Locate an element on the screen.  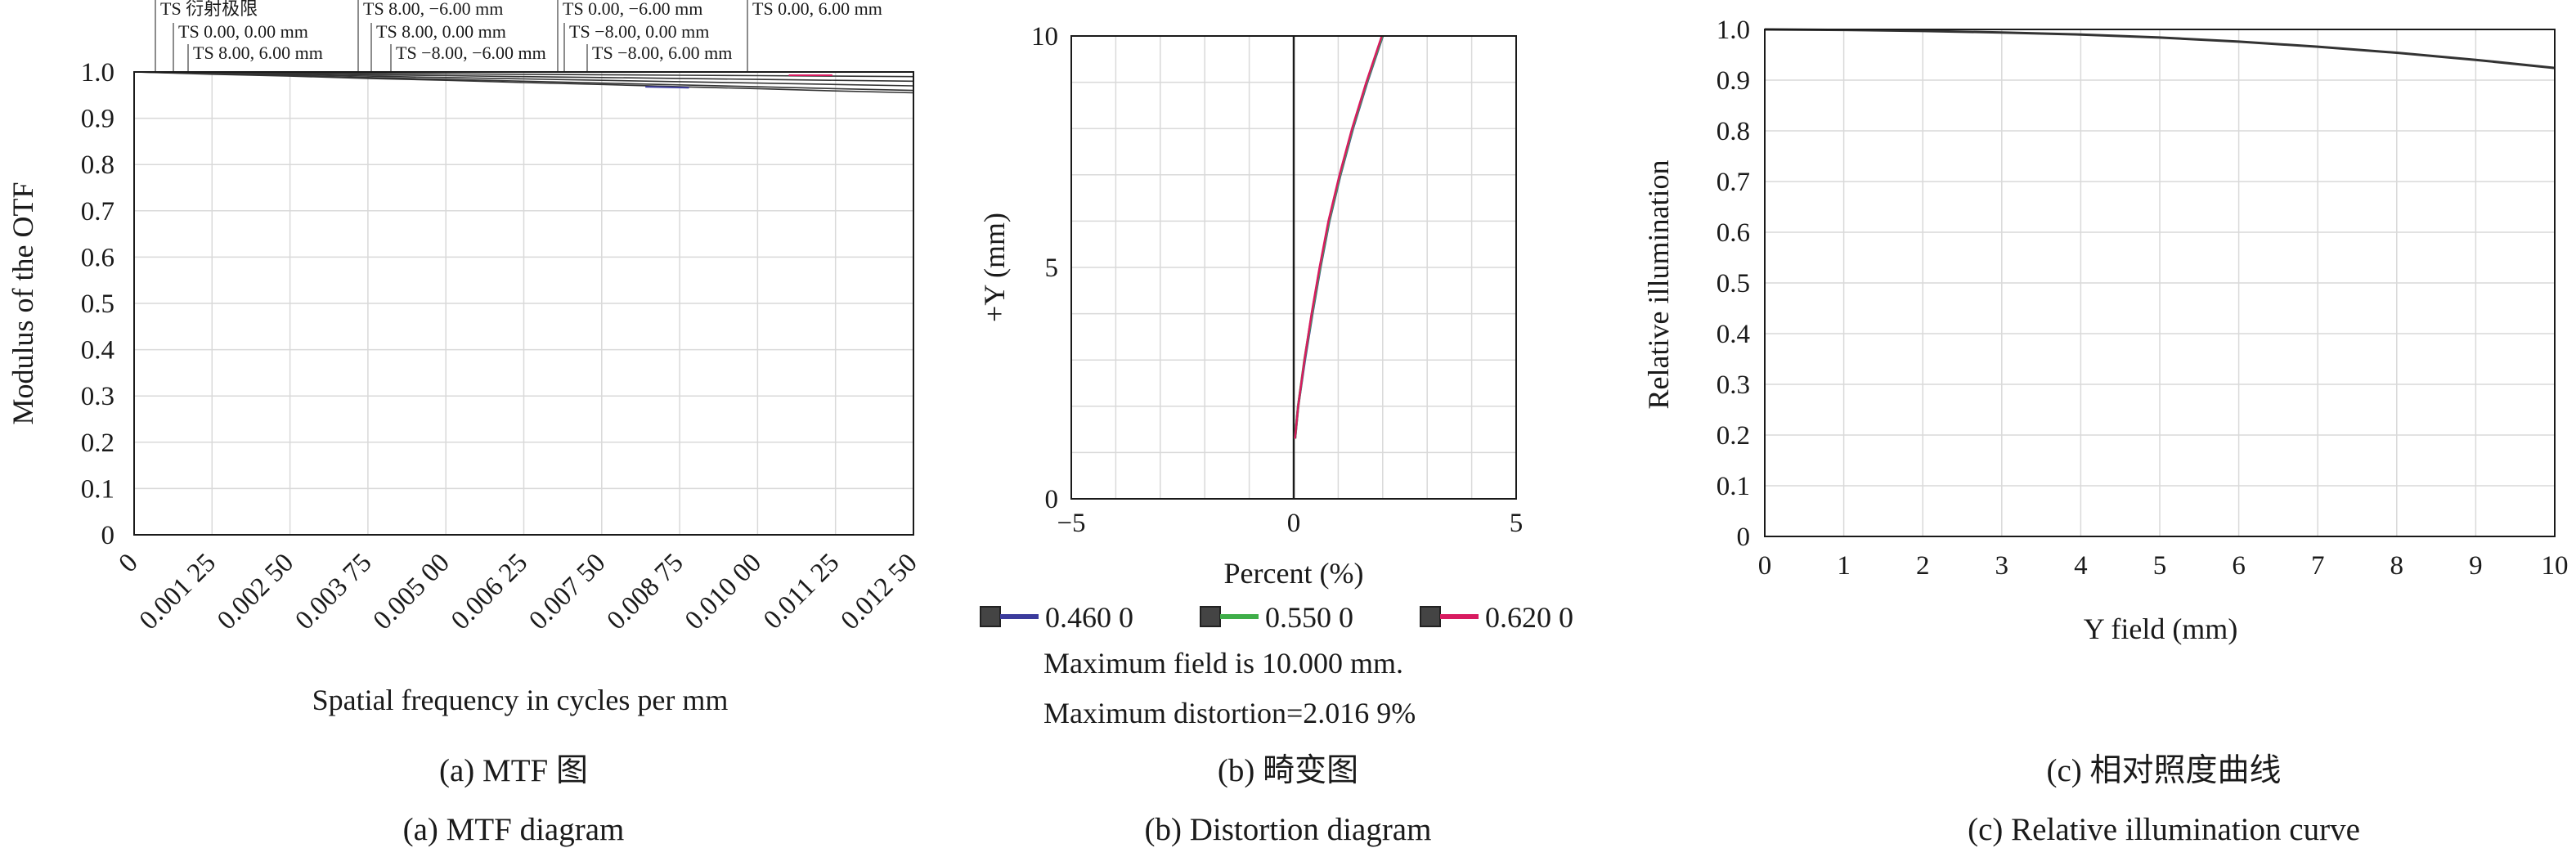
legend-item-0: 0.460 0 is located at coordinates (1056, 617).